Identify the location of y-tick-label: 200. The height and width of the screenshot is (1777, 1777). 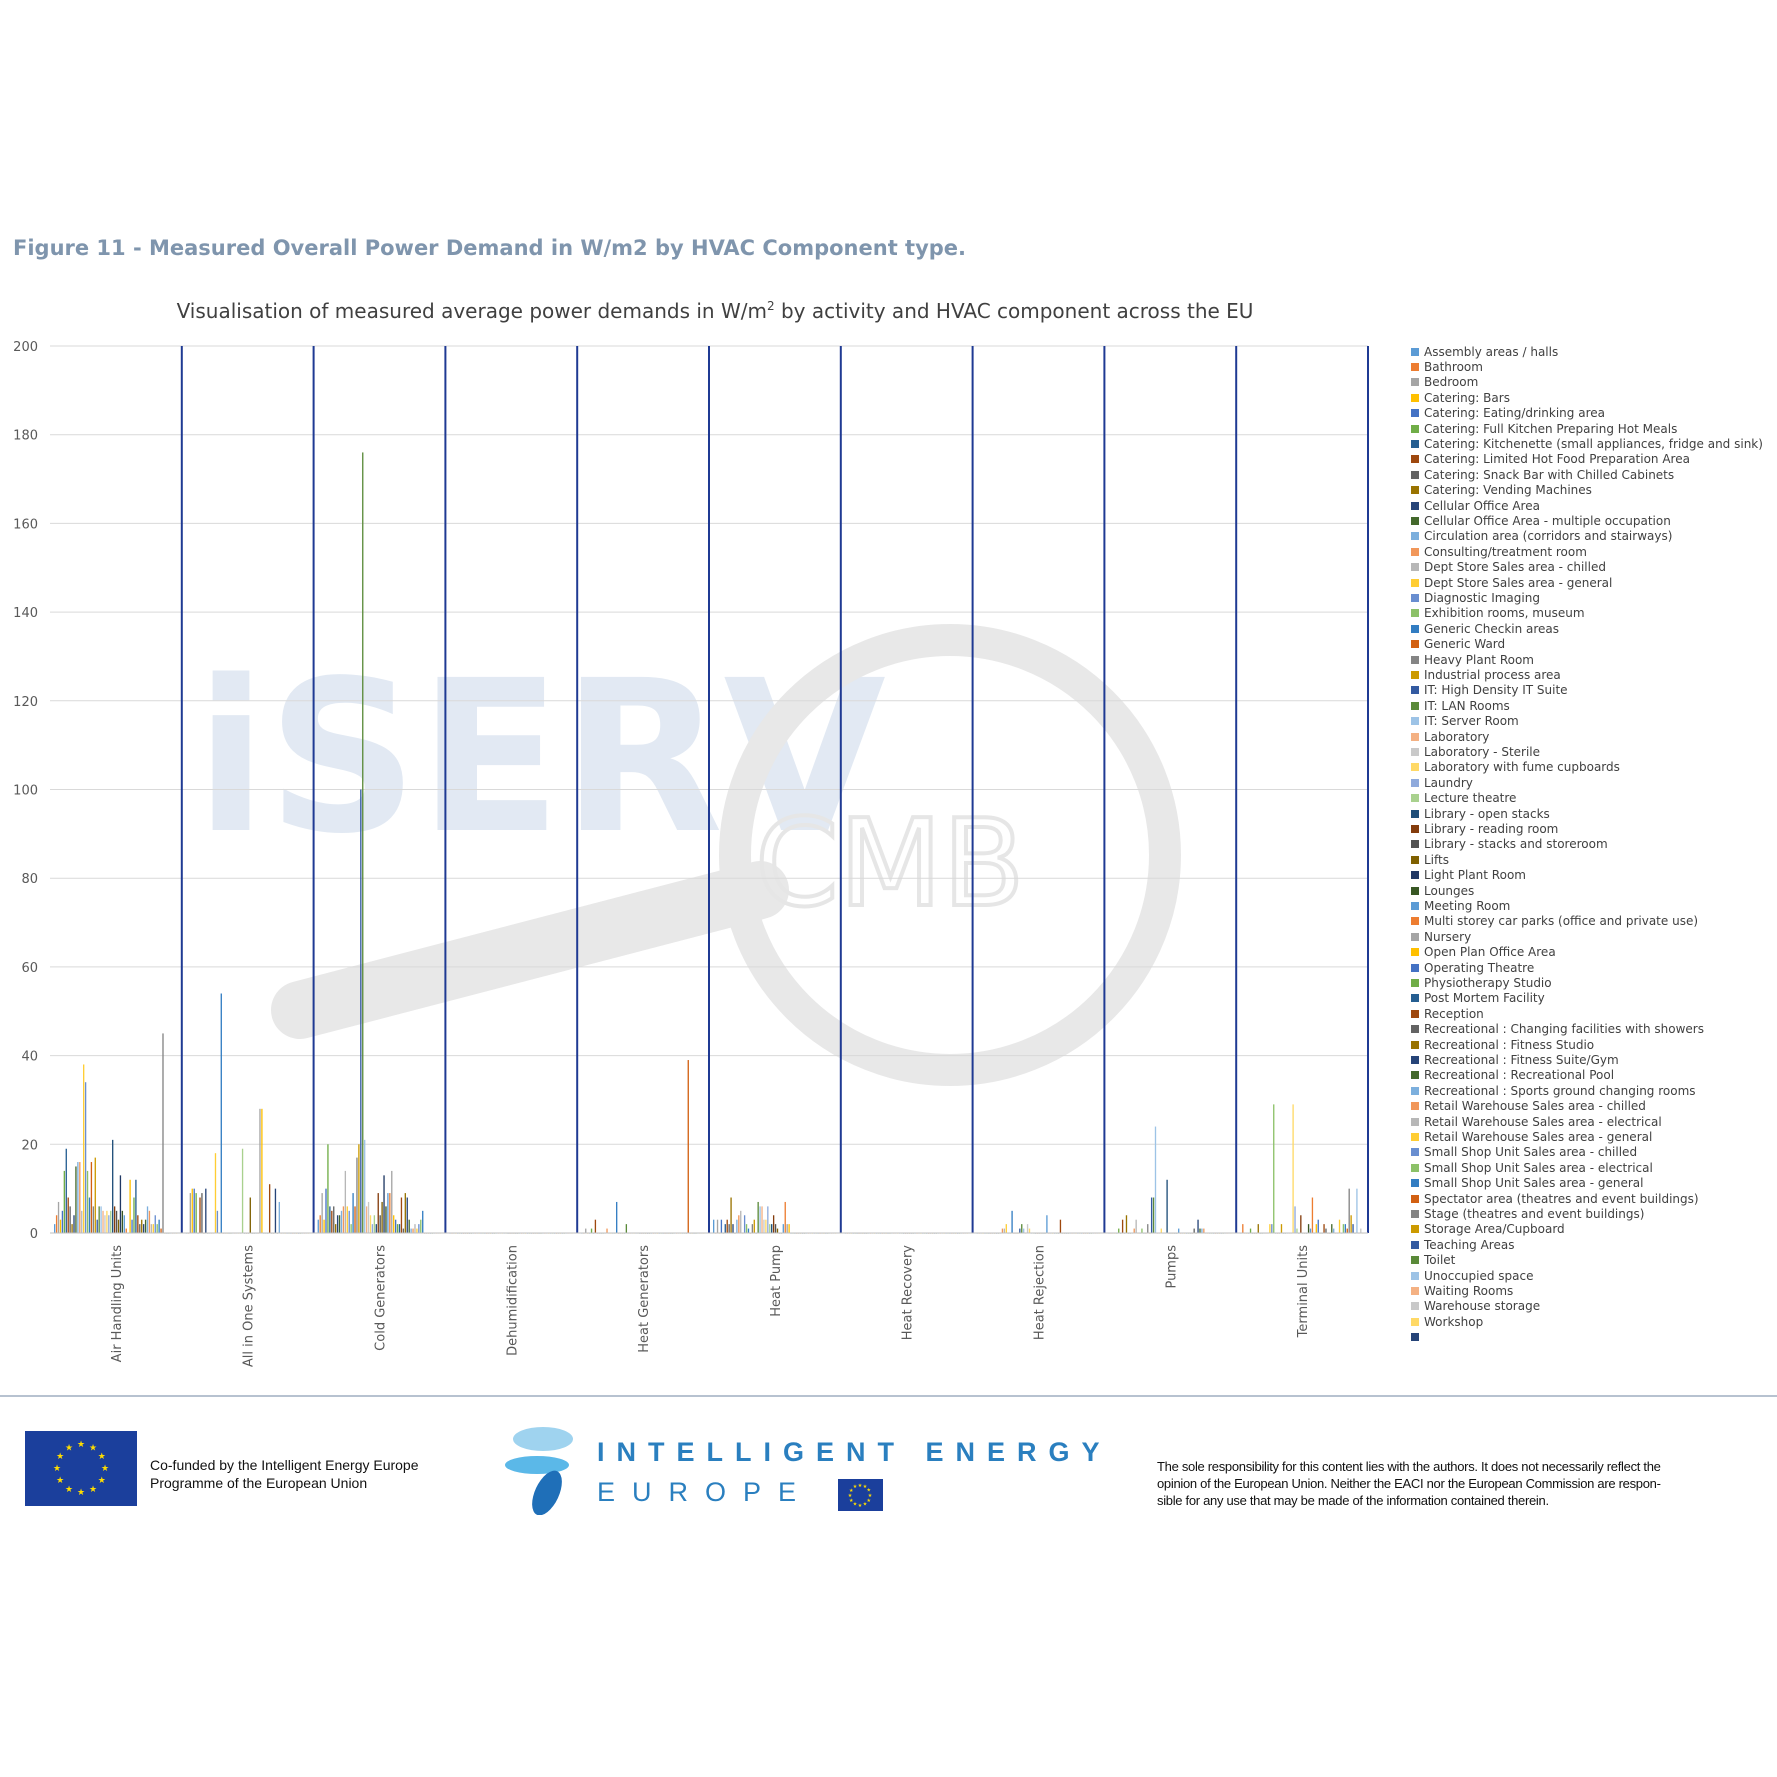
(25, 347).